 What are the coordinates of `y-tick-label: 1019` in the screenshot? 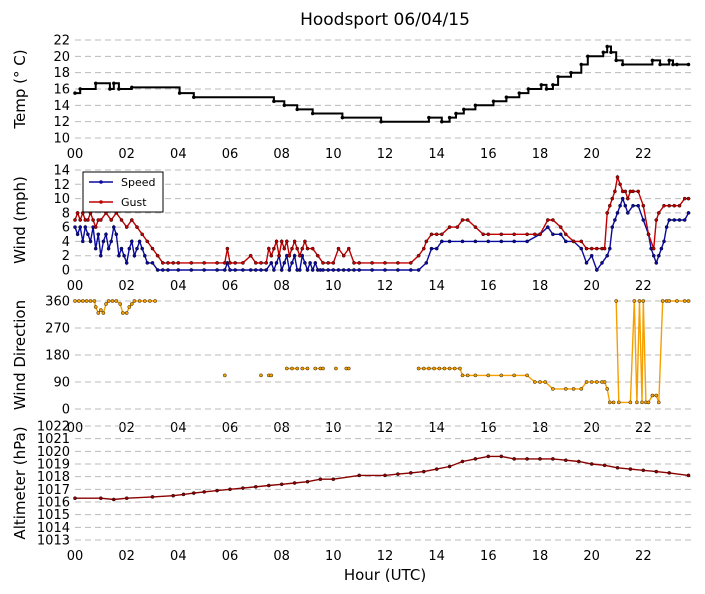 It's located at (53, 465).